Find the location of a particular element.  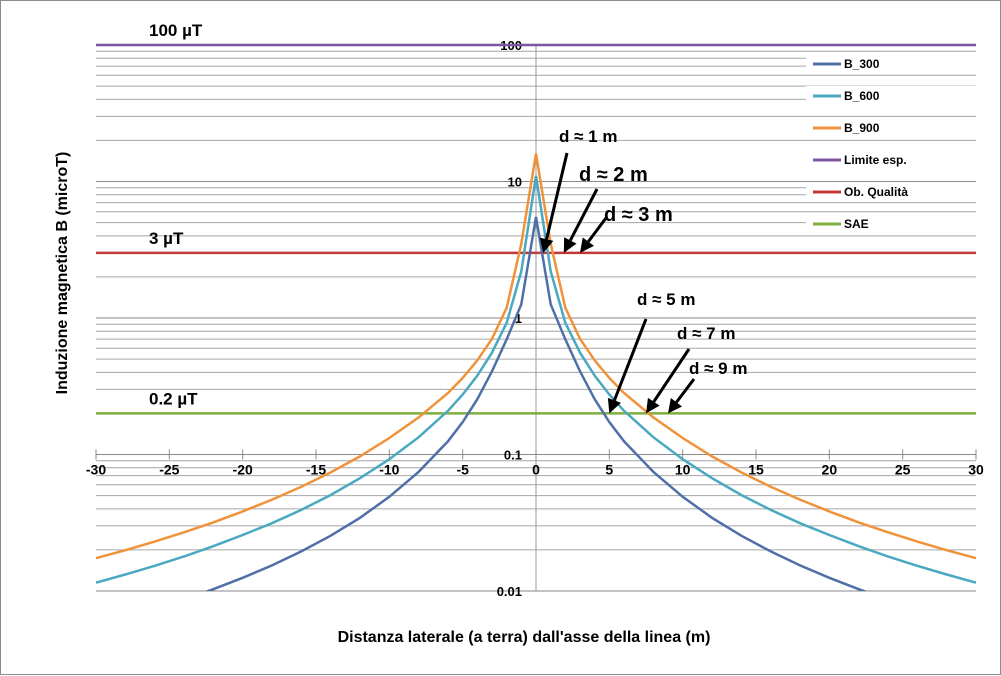

y-tick-label: 0.1 is located at coordinates (513, 455).